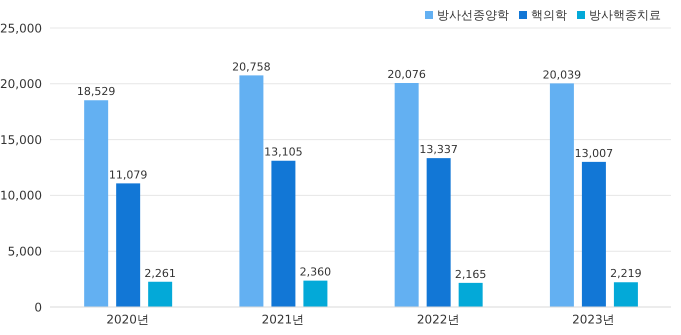  Describe the element at coordinates (625, 15) in the screenshot. I see `legend-label: 방사핵종치료` at that location.